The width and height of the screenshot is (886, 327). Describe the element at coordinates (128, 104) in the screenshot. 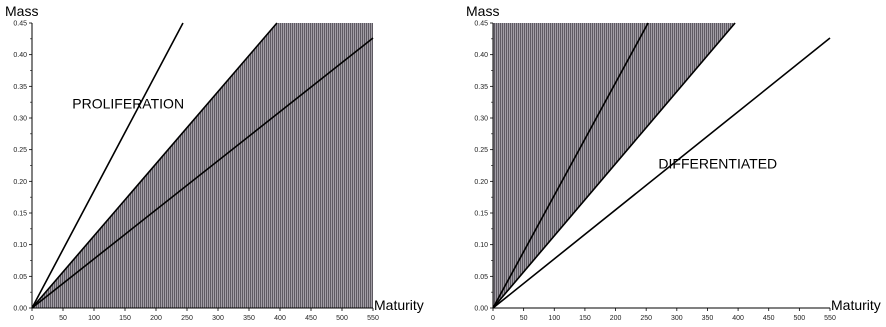

I see `region-annotation: PROLIFERATION` at that location.